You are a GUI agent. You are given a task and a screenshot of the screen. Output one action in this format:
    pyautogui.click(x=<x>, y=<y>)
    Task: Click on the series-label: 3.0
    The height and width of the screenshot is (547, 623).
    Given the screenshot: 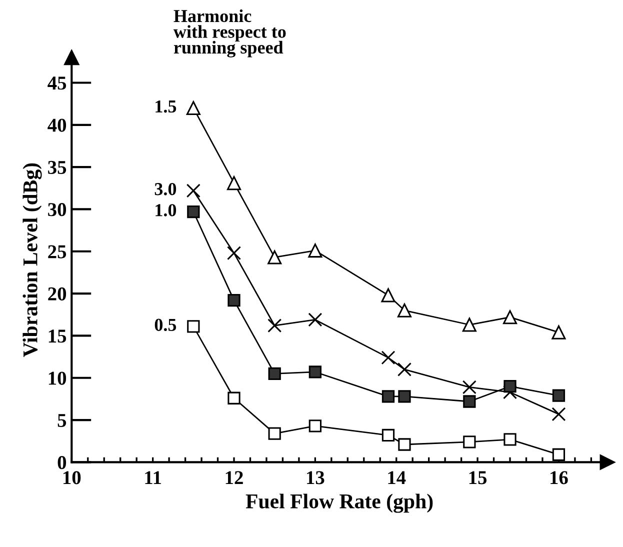 What is the action you would take?
    pyautogui.click(x=165, y=189)
    